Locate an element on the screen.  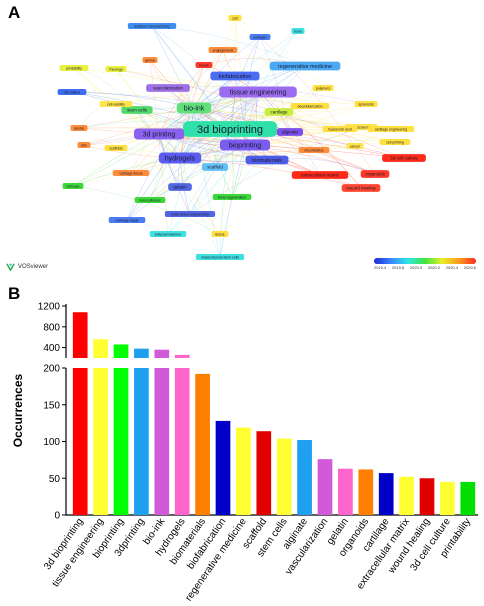
panel-a-letter: A is located at coordinates (14, 12).